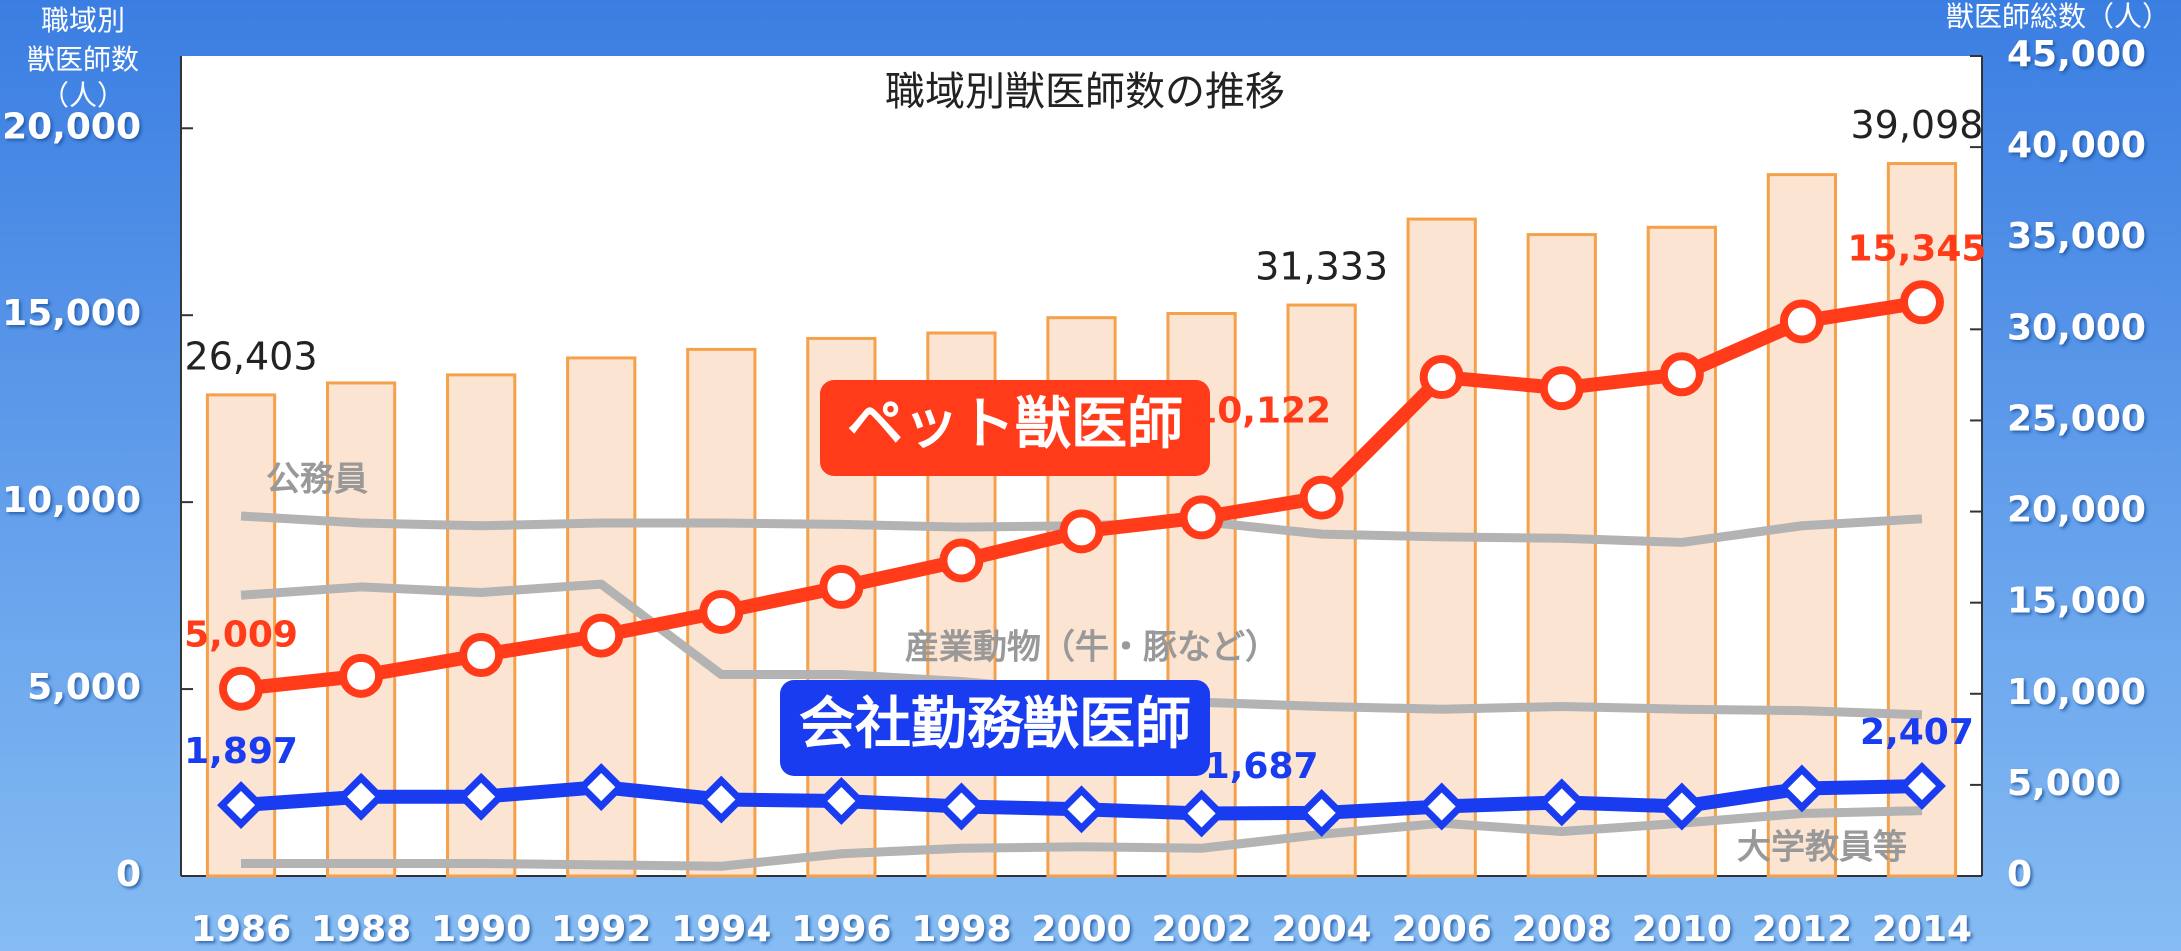 This screenshot has height=951, width=2181. What do you see at coordinates (1917, 732) in the screenshot?
I see `value-label: 2,407` at bounding box center [1917, 732].